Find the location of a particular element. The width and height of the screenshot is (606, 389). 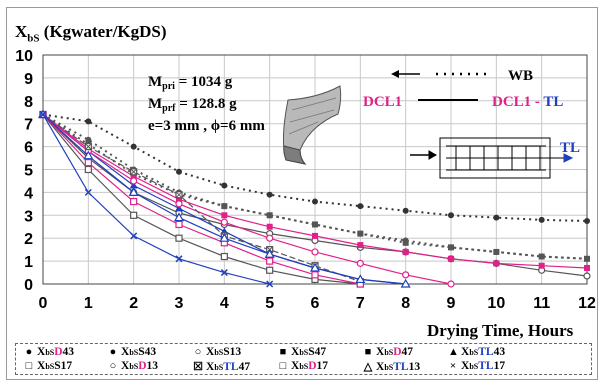

y-tick-label: 6 is located at coordinates (28, 148).